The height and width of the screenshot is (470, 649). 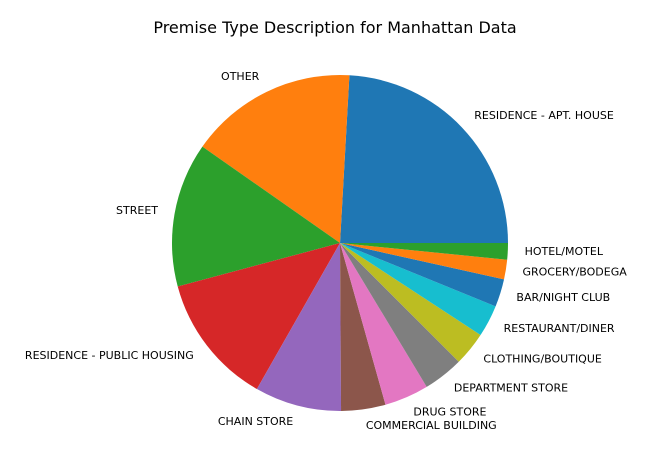 What do you see at coordinates (424, 159) in the screenshot?
I see `slice-residence-apt-house` at bounding box center [424, 159].